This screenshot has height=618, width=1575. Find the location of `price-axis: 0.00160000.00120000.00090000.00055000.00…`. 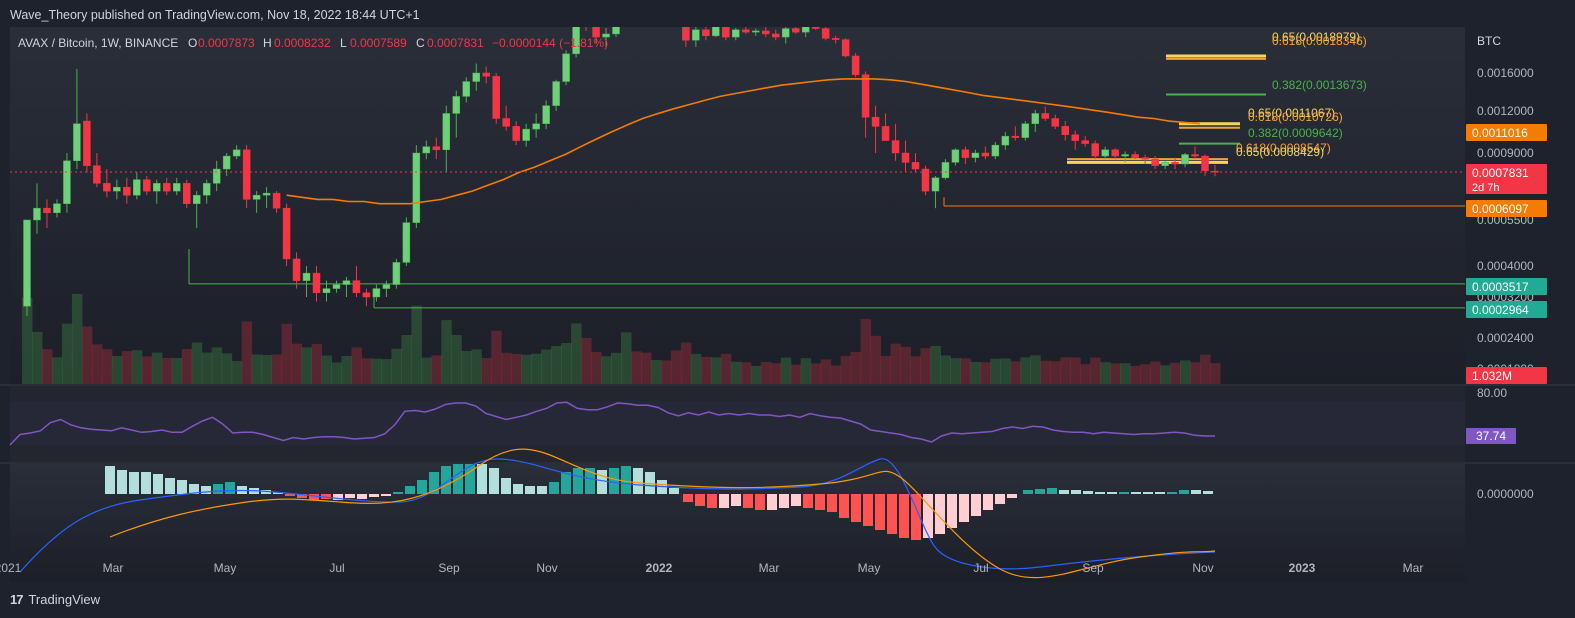

price-axis: 0.00160000.00120000.00090000.00055000.00… is located at coordinates (1505, 221).